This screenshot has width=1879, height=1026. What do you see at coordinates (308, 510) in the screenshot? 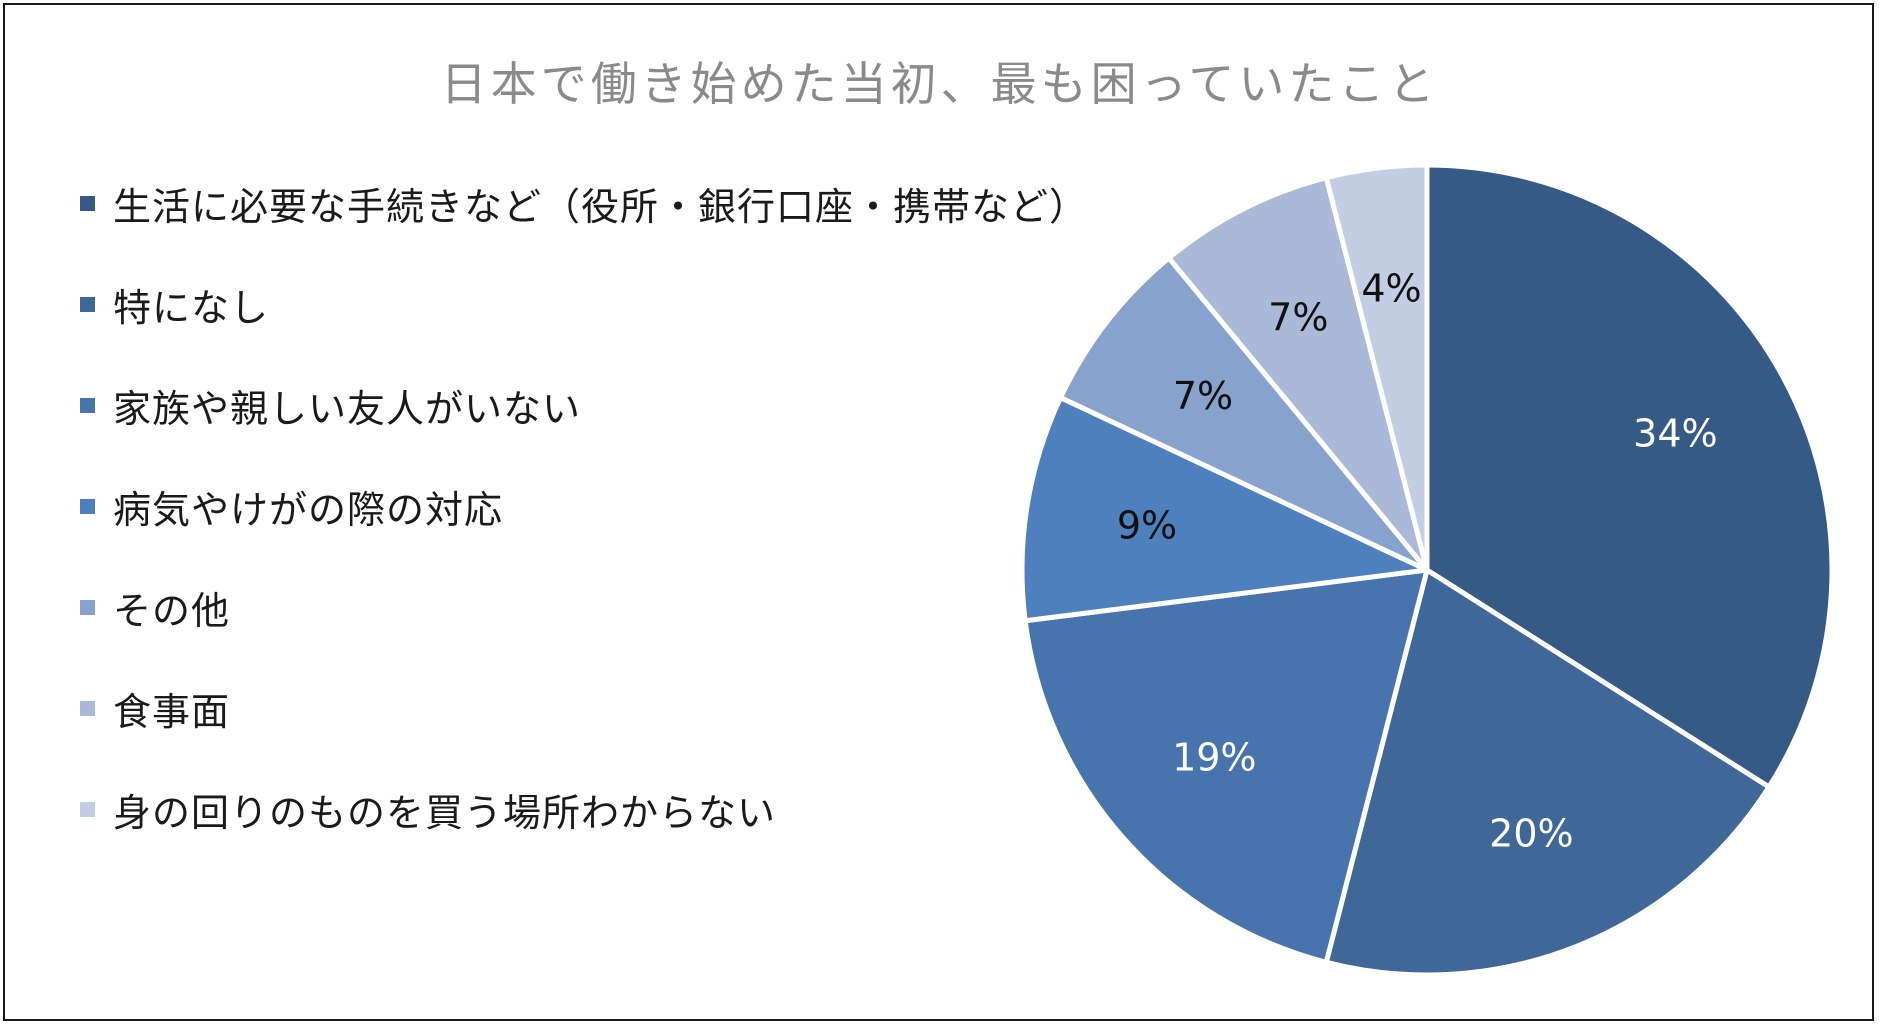
I see `legend-label: 病気やけがの際の対応` at bounding box center [308, 510].